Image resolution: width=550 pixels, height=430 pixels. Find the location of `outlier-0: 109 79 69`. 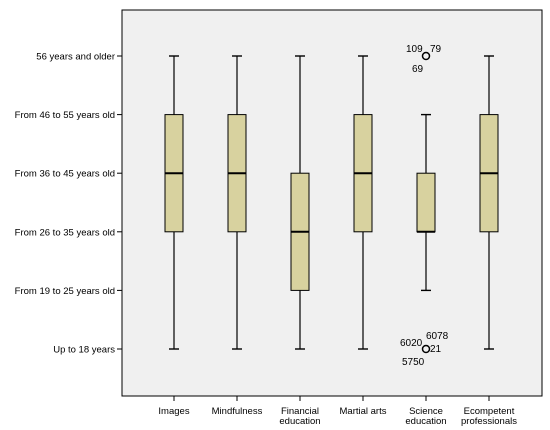

outlier-0: 109 79 69 is located at coordinates (424, 59).